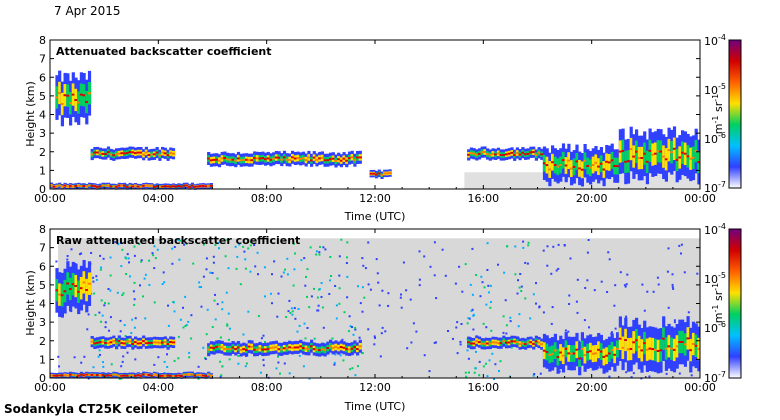 This screenshot has width=780, height=420. What do you see at coordinates (42, 40) in the screenshot?
I see `y-tick-label: 8` at bounding box center [42, 40].